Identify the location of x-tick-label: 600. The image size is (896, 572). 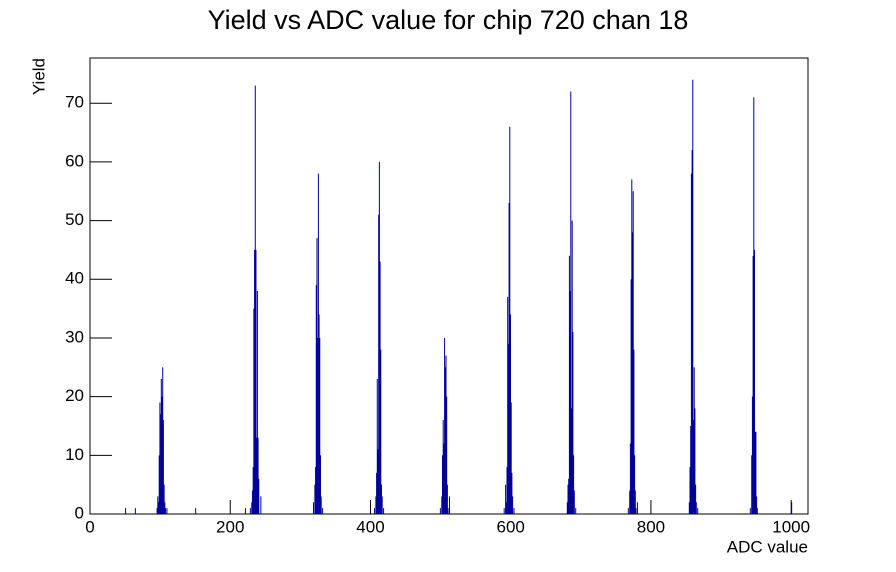
(511, 526).